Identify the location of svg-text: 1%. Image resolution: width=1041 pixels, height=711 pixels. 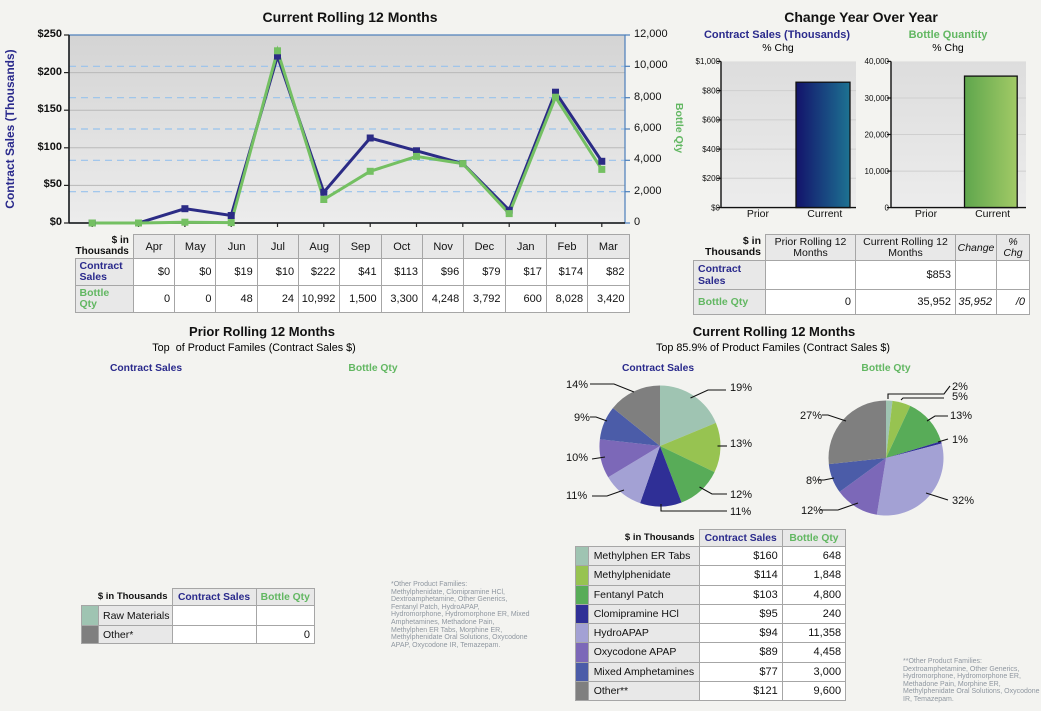
(960, 440).